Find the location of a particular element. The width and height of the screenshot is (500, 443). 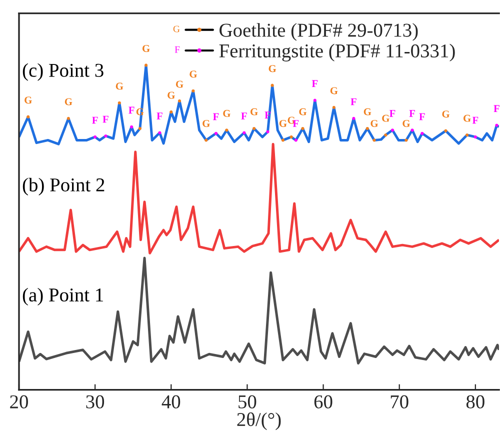

series-label: (c) Point 3 is located at coordinates (63, 72).